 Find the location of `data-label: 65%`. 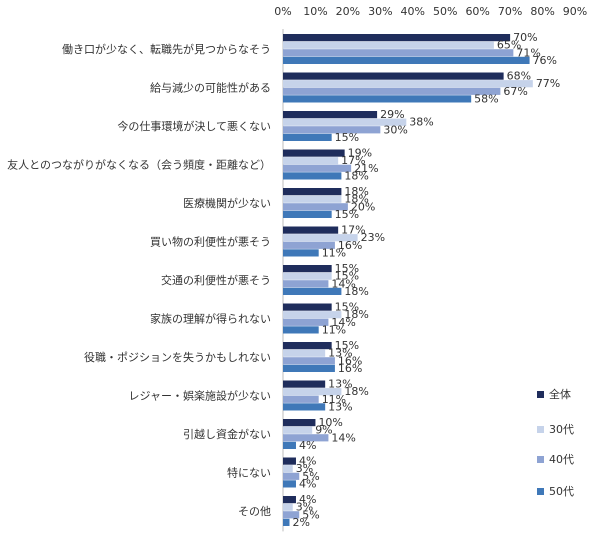

data-label: 65% is located at coordinates (509, 45).